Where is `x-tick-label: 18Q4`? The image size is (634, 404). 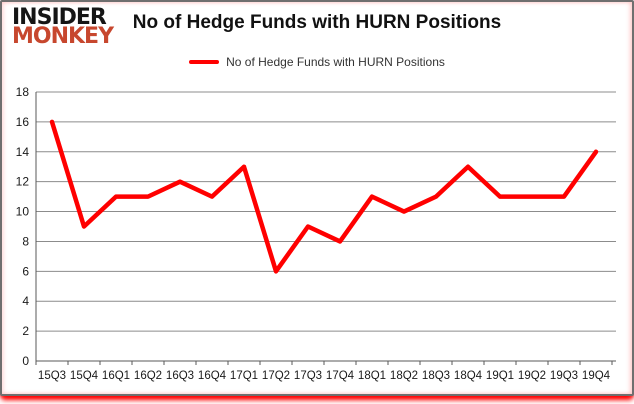
x-tick-label: 18Q4 is located at coordinates (468, 376).